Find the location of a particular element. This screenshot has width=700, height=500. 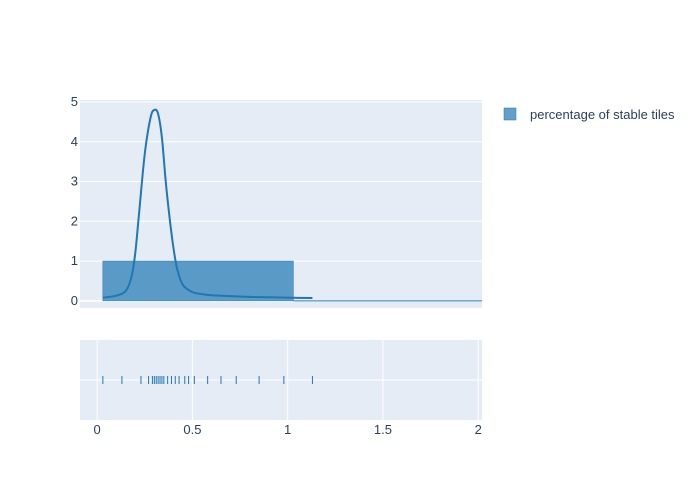

histogram-bar is located at coordinates (198, 281).